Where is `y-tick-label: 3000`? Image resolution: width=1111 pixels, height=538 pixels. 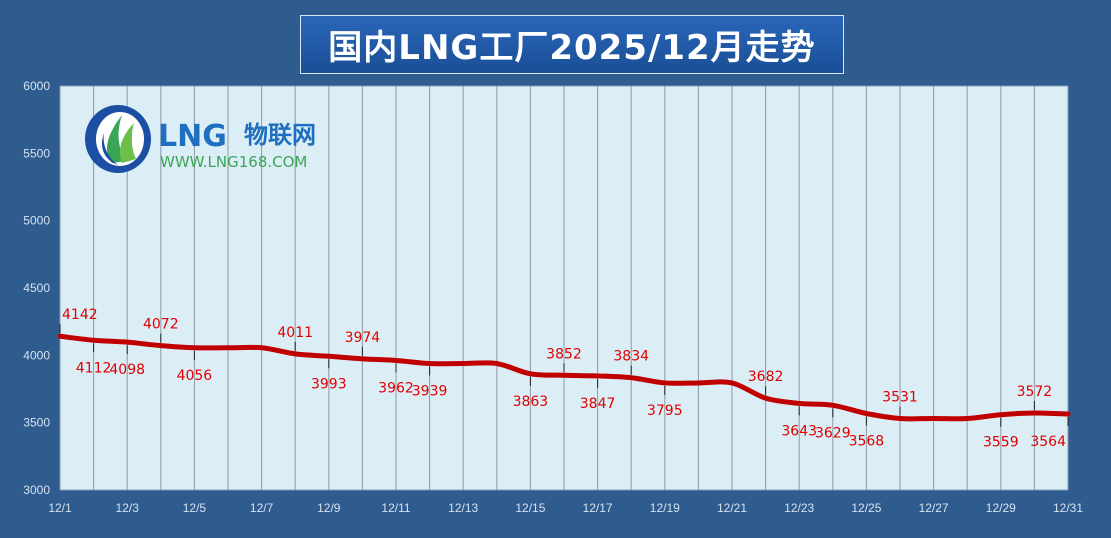
y-tick-label: 3000 is located at coordinates (36, 490).